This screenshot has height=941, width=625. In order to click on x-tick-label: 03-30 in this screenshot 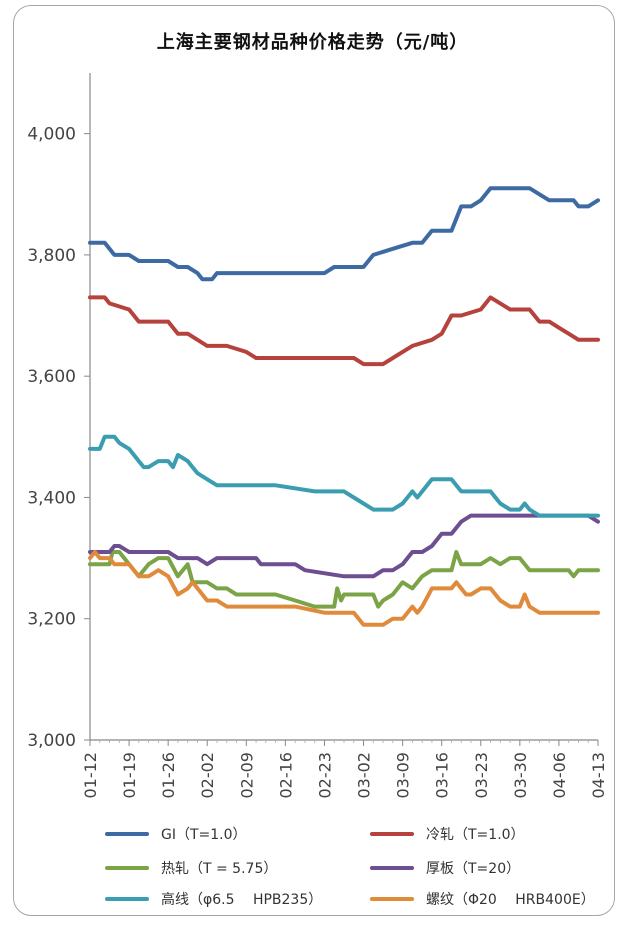, I will do `click(520, 775)`.